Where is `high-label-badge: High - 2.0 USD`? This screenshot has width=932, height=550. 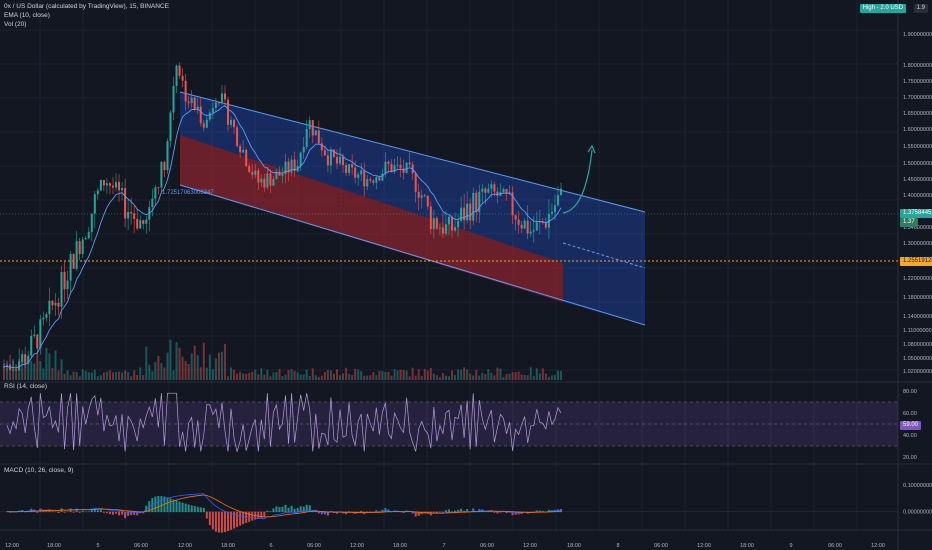 high-label-badge: High - 2.0 USD is located at coordinates (882, 8).